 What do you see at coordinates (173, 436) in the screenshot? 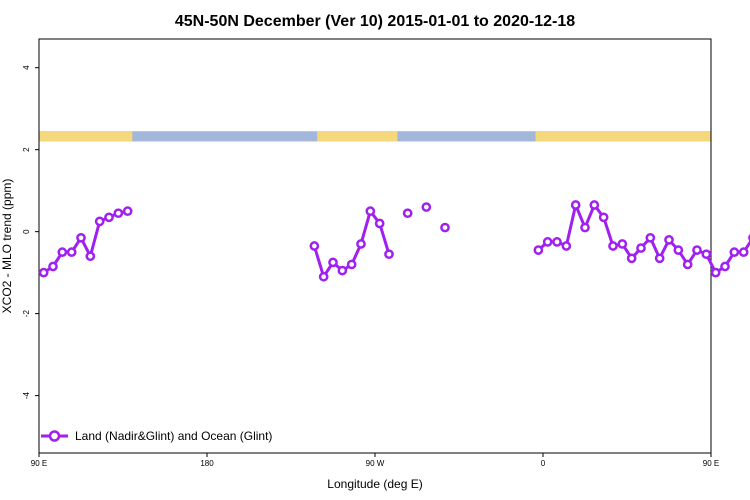
I see `legend-label: Land (Nadir&Glint) and Ocean (Glint)` at bounding box center [173, 436].